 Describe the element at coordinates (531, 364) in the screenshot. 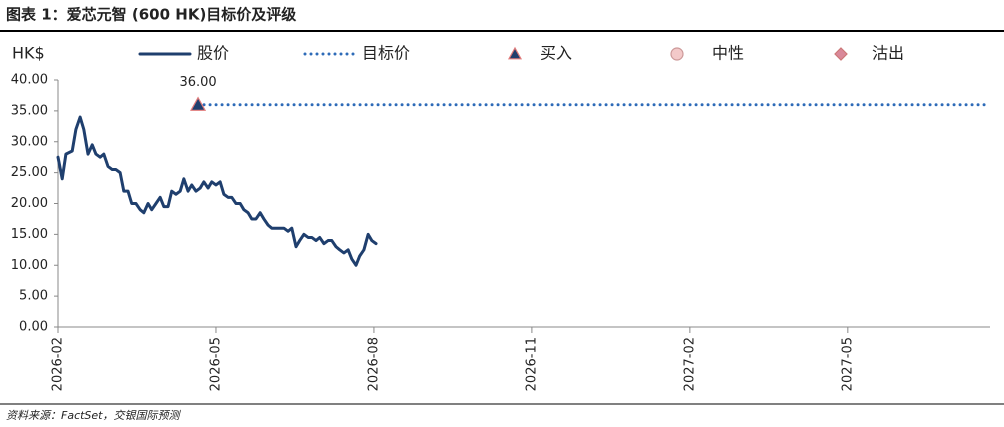

I see `x-tick-label: 2026-11` at that location.